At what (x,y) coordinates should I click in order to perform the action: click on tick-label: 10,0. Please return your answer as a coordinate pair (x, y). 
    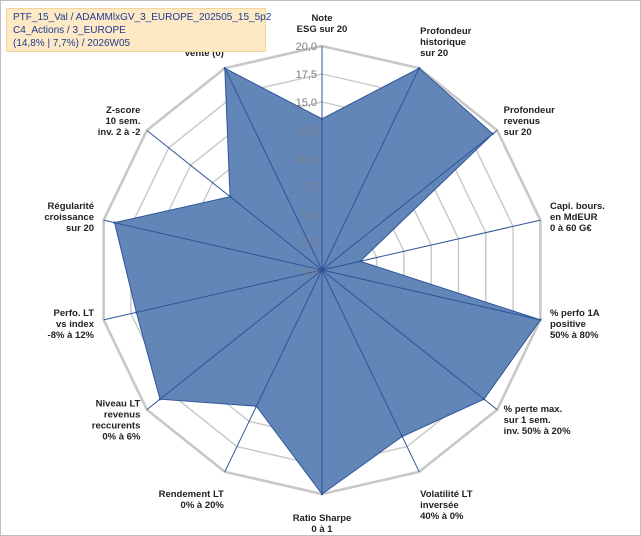
    Looking at the image, I should click on (306, 159).